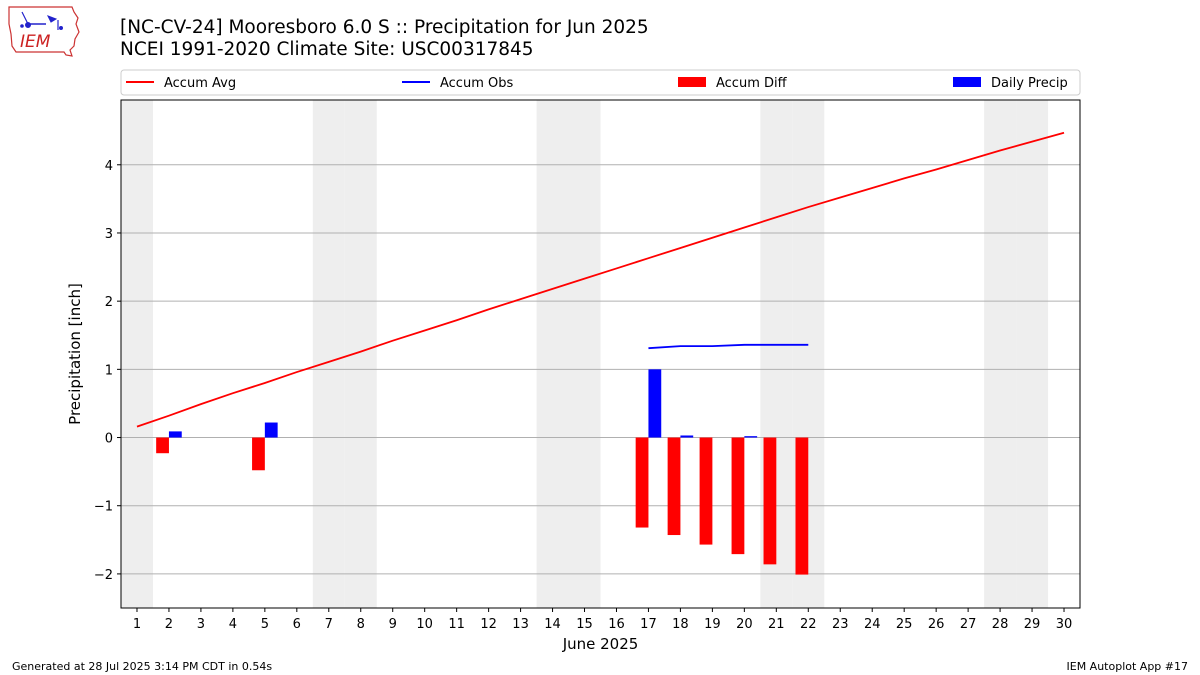 Image resolution: width=1200 pixels, height=675 pixels. Describe the element at coordinates (712, 624) in the screenshot. I see `x-tick-label: 19` at that location.